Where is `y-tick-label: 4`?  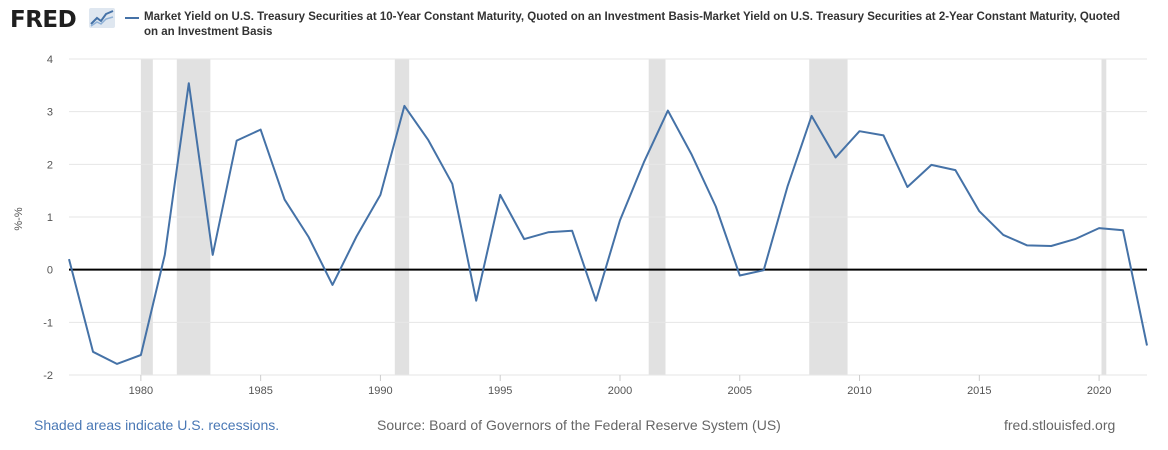
y-tick-label: 4 is located at coordinates (50, 60).